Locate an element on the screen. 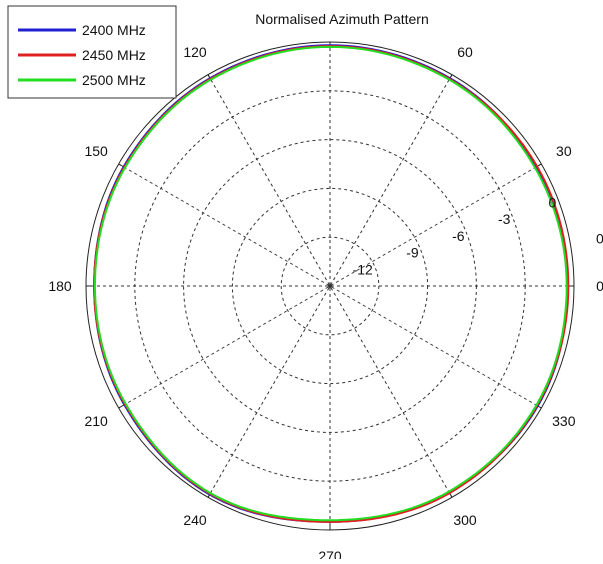 The height and width of the screenshot is (564, 603). radial-tick-label: -3 is located at coordinates (504, 219).